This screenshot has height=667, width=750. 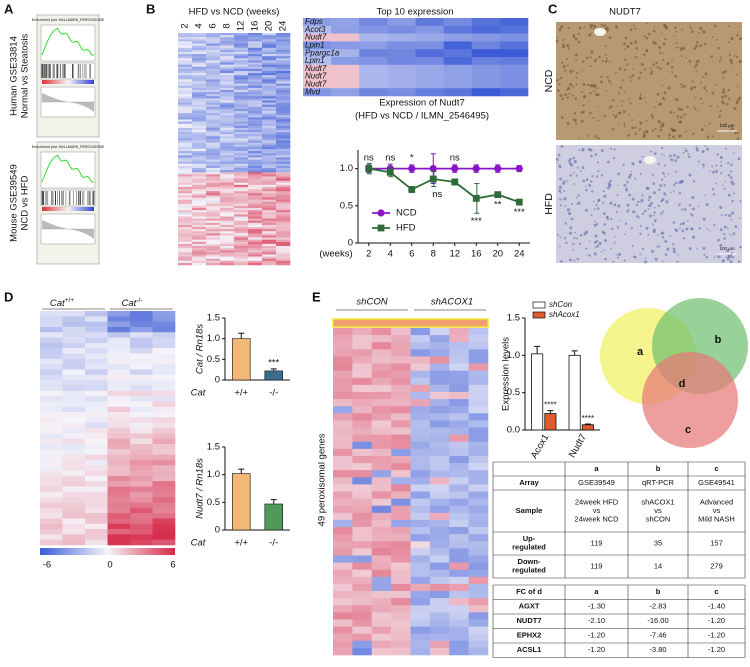 What do you see at coordinates (550, 422) in the screenshot?
I see `bar` at bounding box center [550, 422].